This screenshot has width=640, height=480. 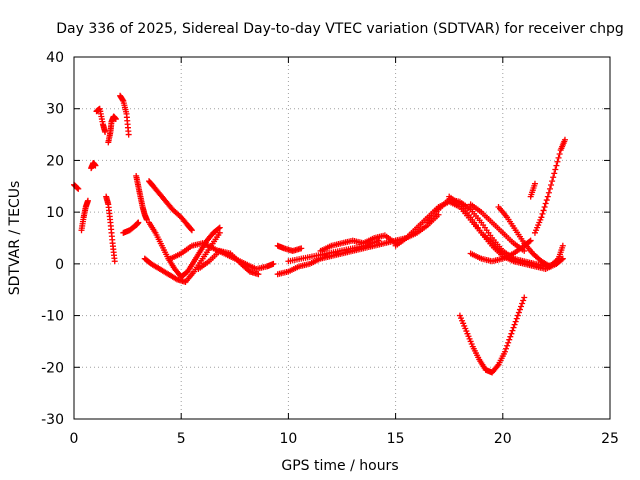 What do you see at coordinates (59, 265) in the screenshot?
I see `y-tick-label: 0` at bounding box center [59, 265].